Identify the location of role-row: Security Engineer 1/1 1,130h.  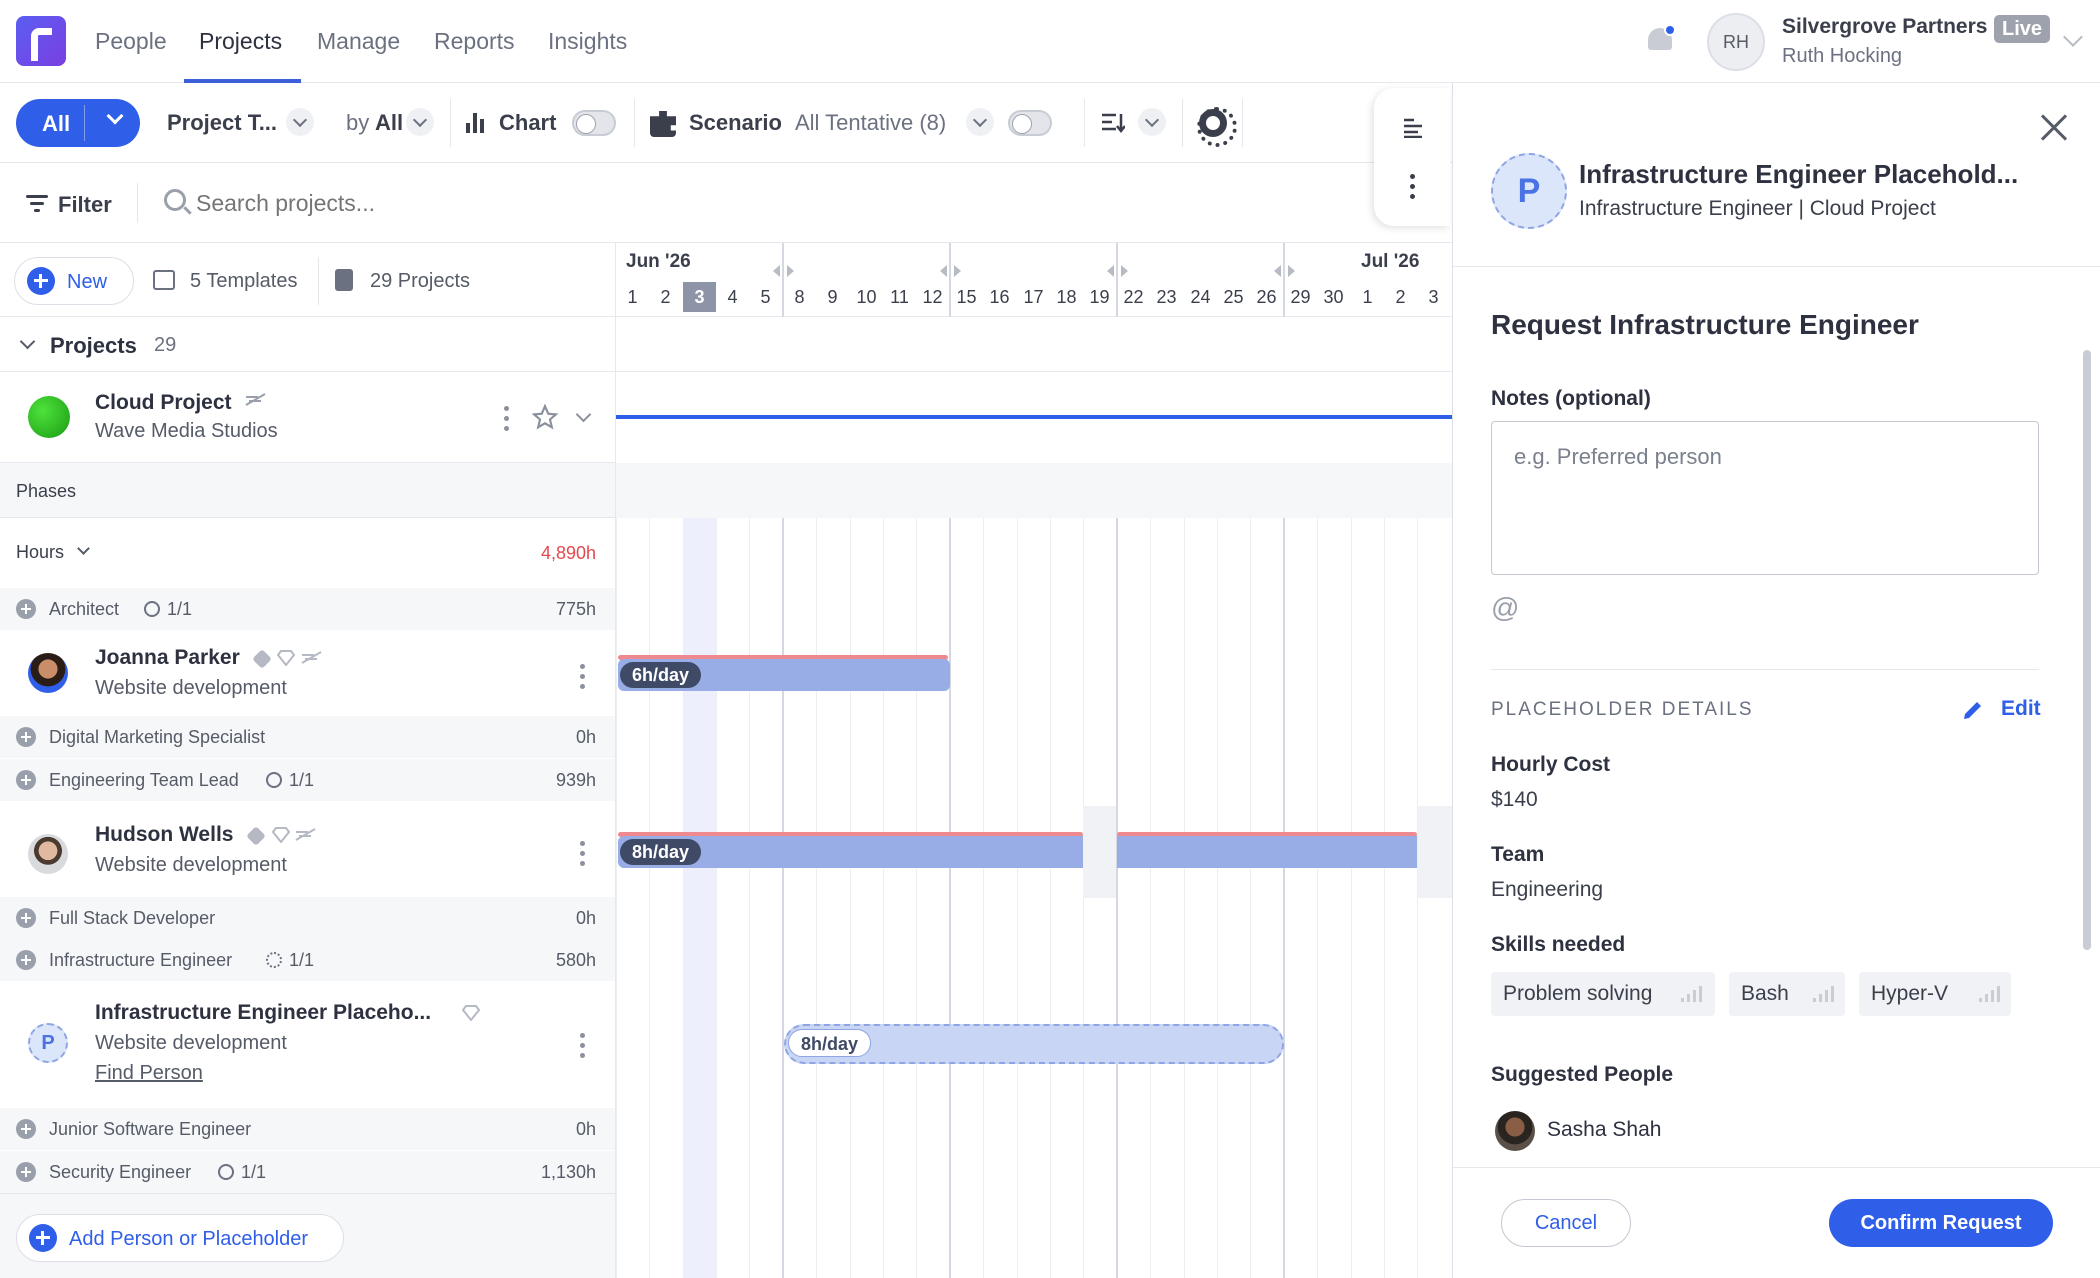
(308, 1172).